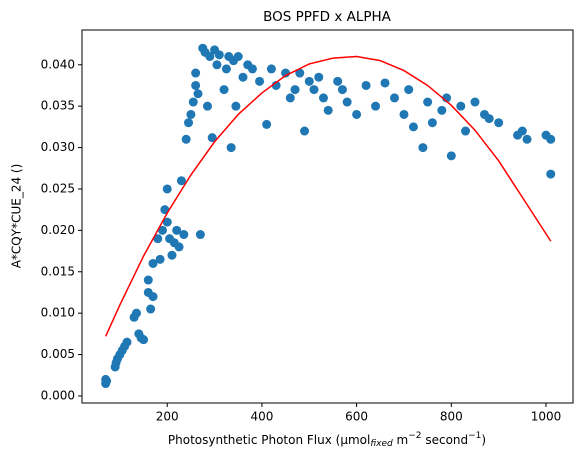 The image size is (585, 460). What do you see at coordinates (327, 17) in the screenshot?
I see `chart-title: BOS PPFD x ALPHA` at bounding box center [327, 17].